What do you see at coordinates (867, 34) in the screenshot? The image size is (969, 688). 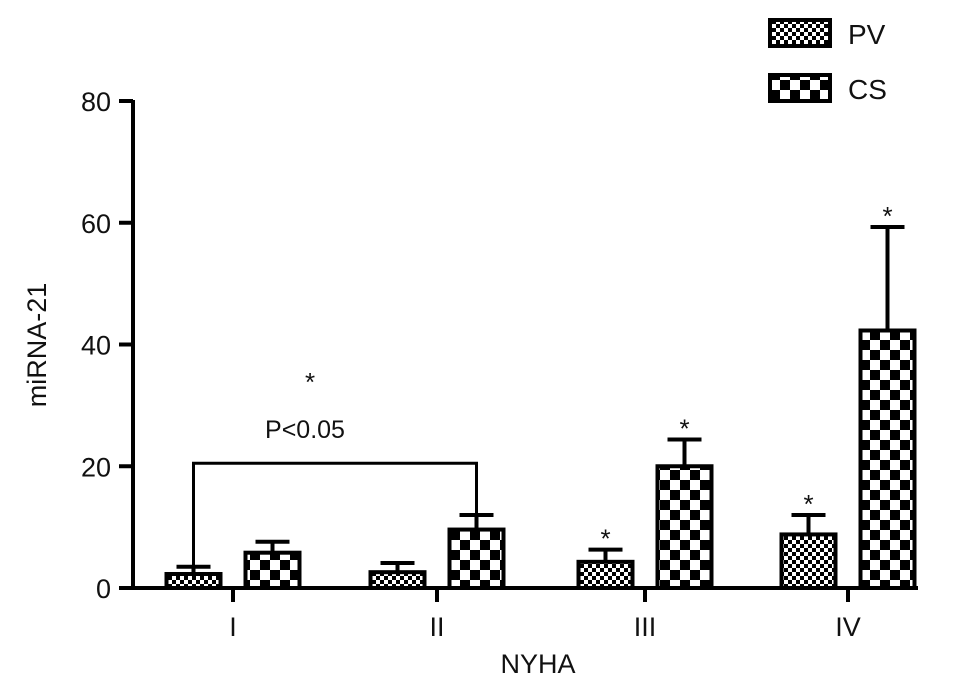 I see `legend-label-pv: PV` at bounding box center [867, 34].